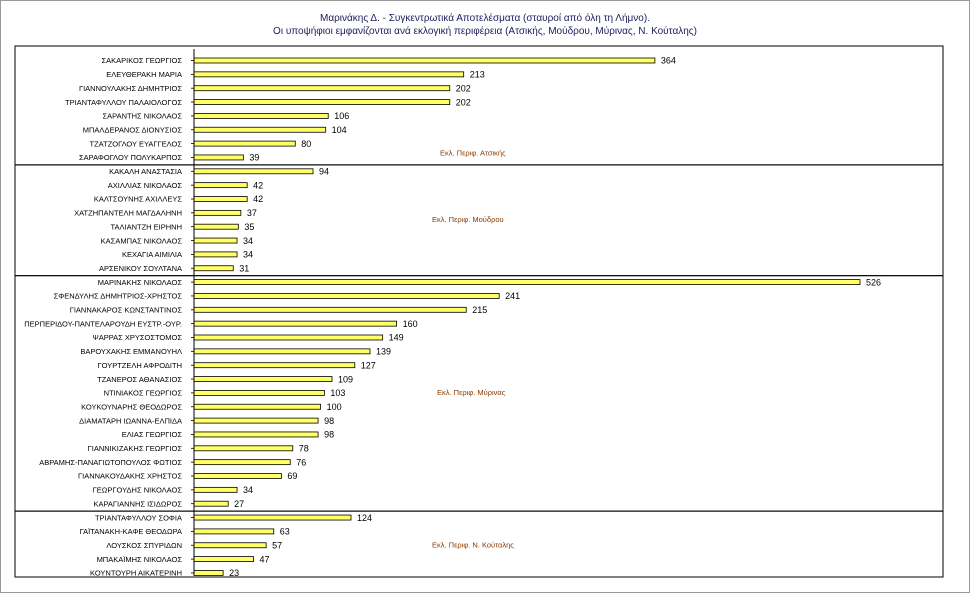  I want to click on data-label: 100, so click(334, 407).